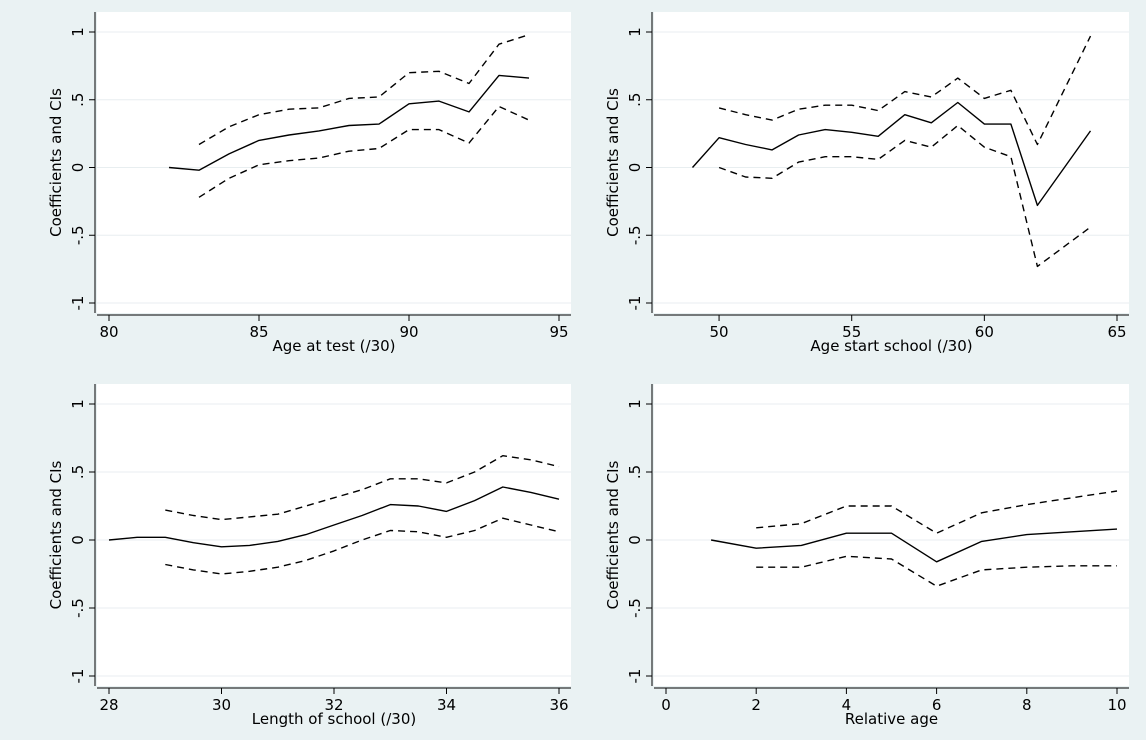 Image resolution: width=1146 pixels, height=740 pixels. Describe the element at coordinates (847, 705) in the screenshot. I see `x-tick-label: 4` at that location.